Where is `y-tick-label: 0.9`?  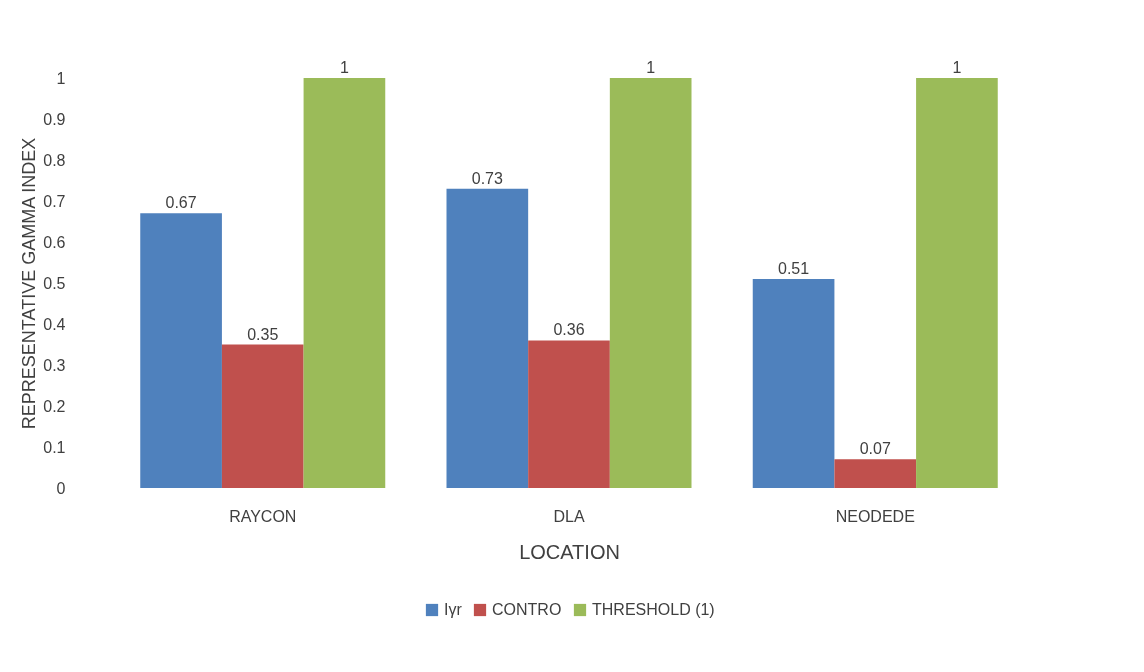 y-tick-label: 0.9 is located at coordinates (54, 119).